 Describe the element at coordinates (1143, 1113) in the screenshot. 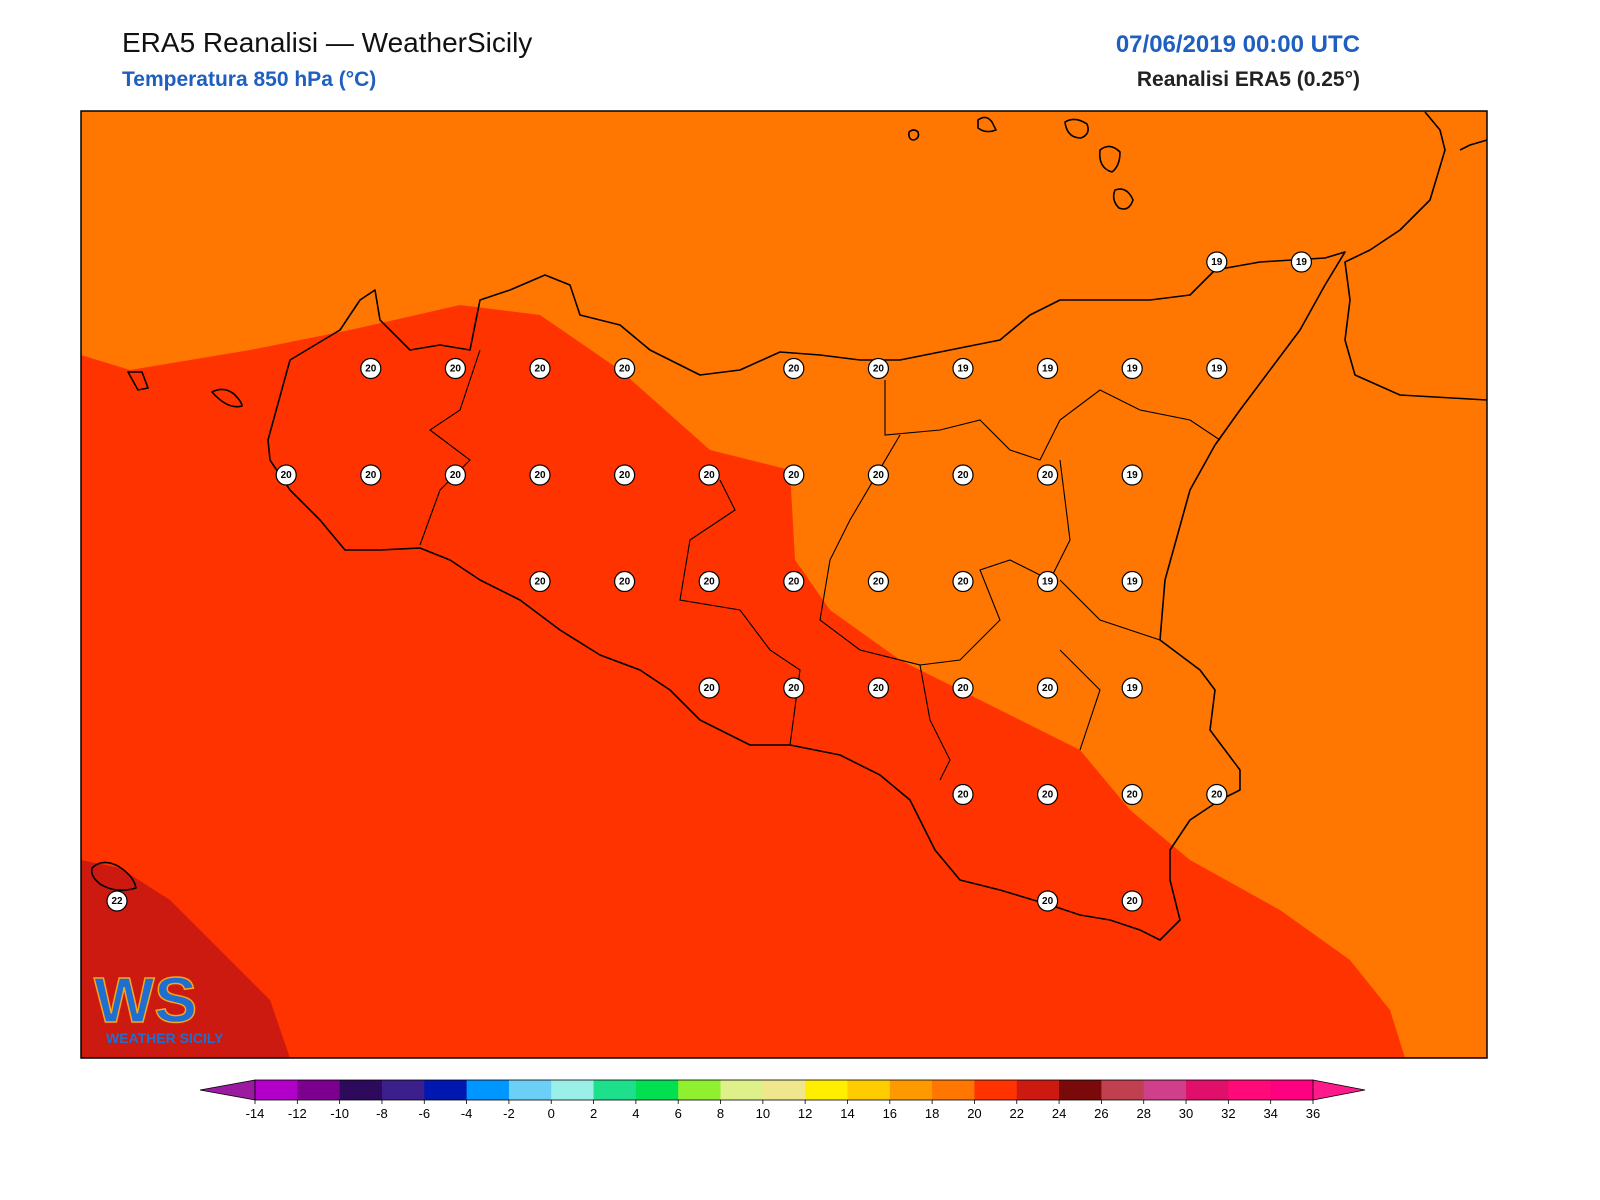

I see `colorbar-tick-label: 28` at that location.